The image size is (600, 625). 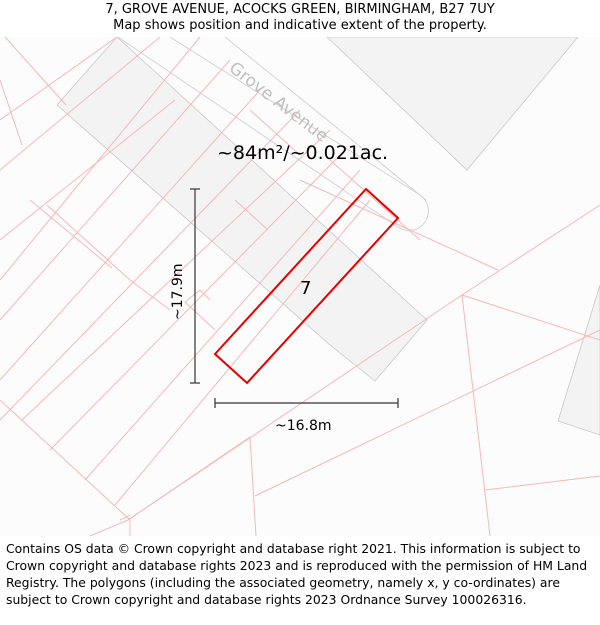 I want to click on dimension-horizontal, so click(x=306, y=403).